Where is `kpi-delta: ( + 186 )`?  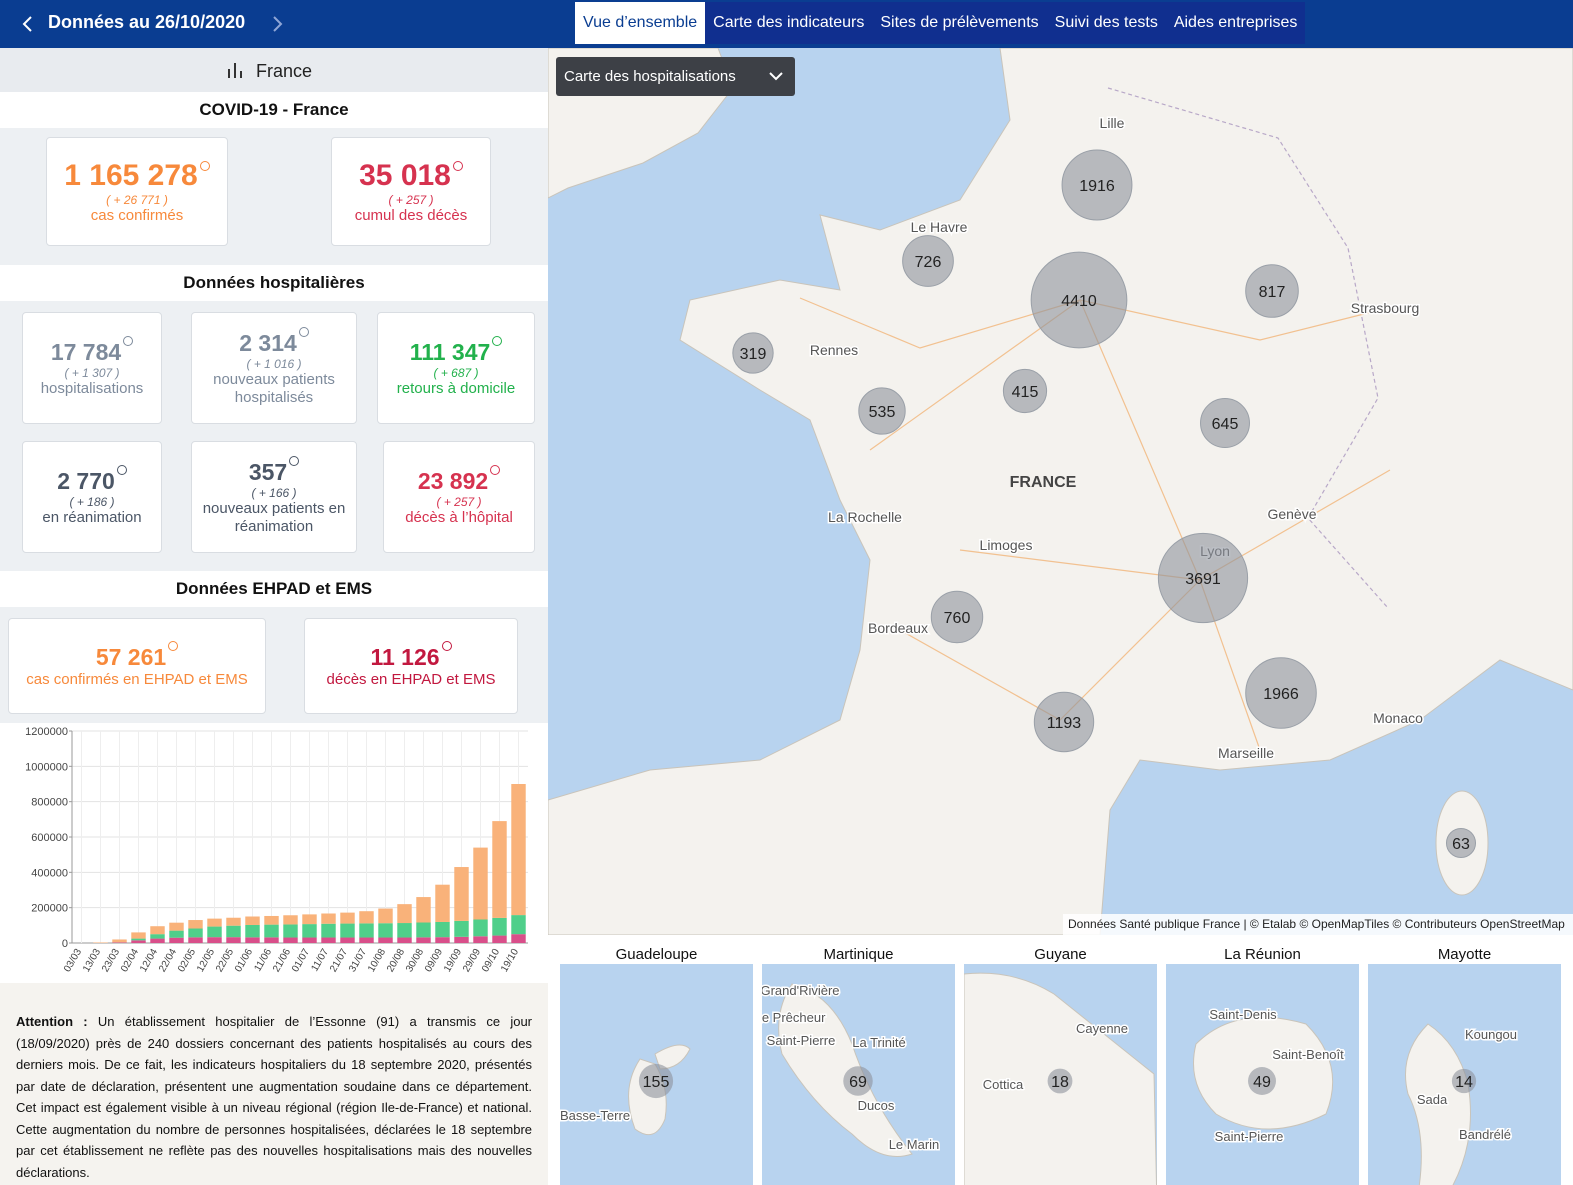
kpi-delta: ( + 186 ) is located at coordinates (92, 501).